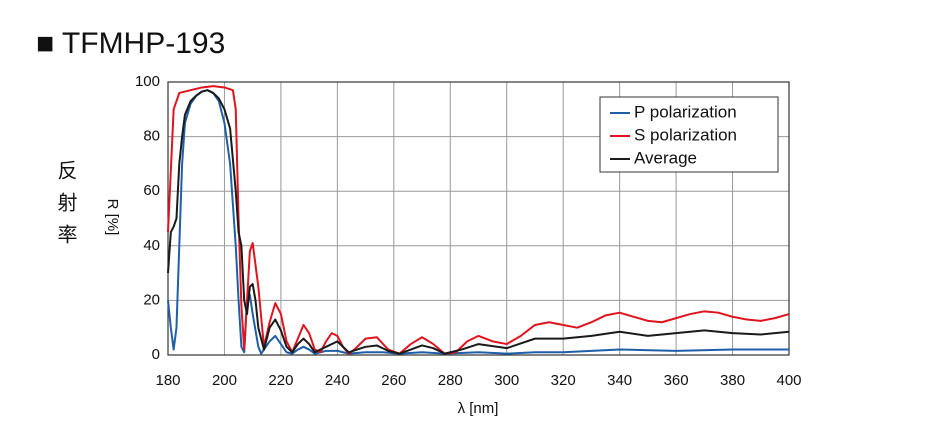 The width and height of the screenshot is (928, 427). Describe the element at coordinates (685, 111) in the screenshot. I see `legend-label: P polarization` at that location.